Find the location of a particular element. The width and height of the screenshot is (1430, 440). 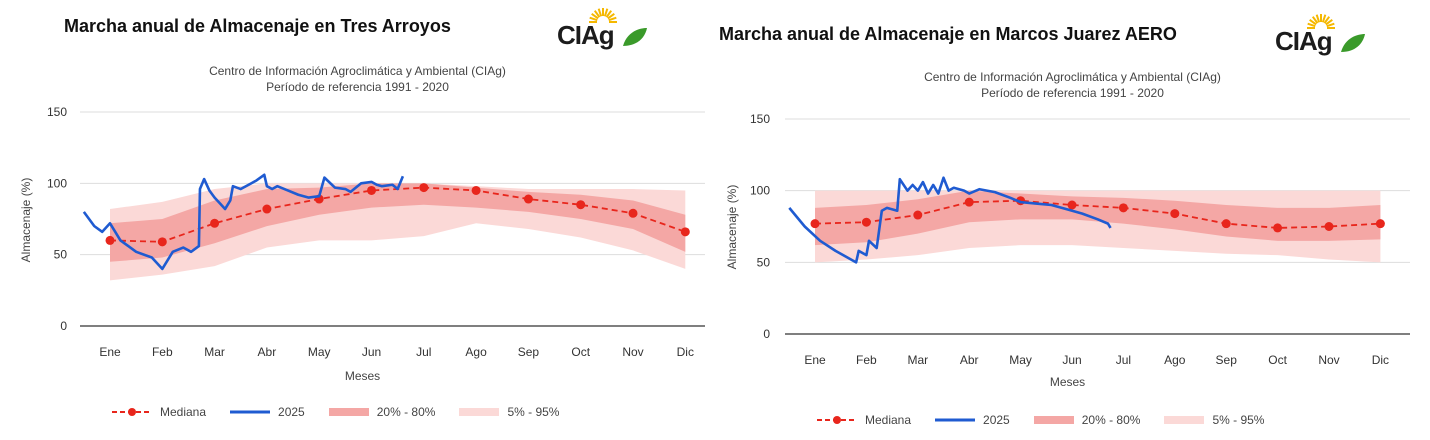

chart-subtitle-period: Período de referencia 1991 - 2020 is located at coordinates (357, 87).